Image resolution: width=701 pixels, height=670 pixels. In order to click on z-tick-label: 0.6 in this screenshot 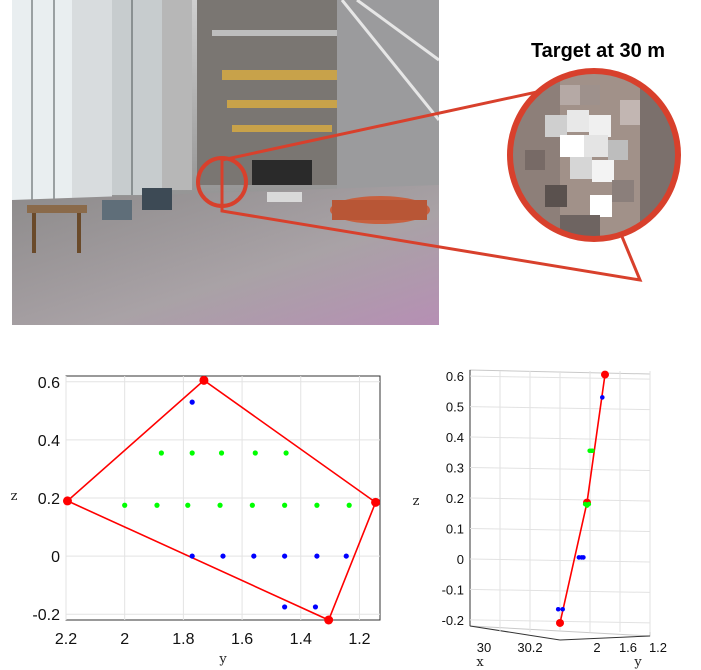, I will do `click(455, 376)`.